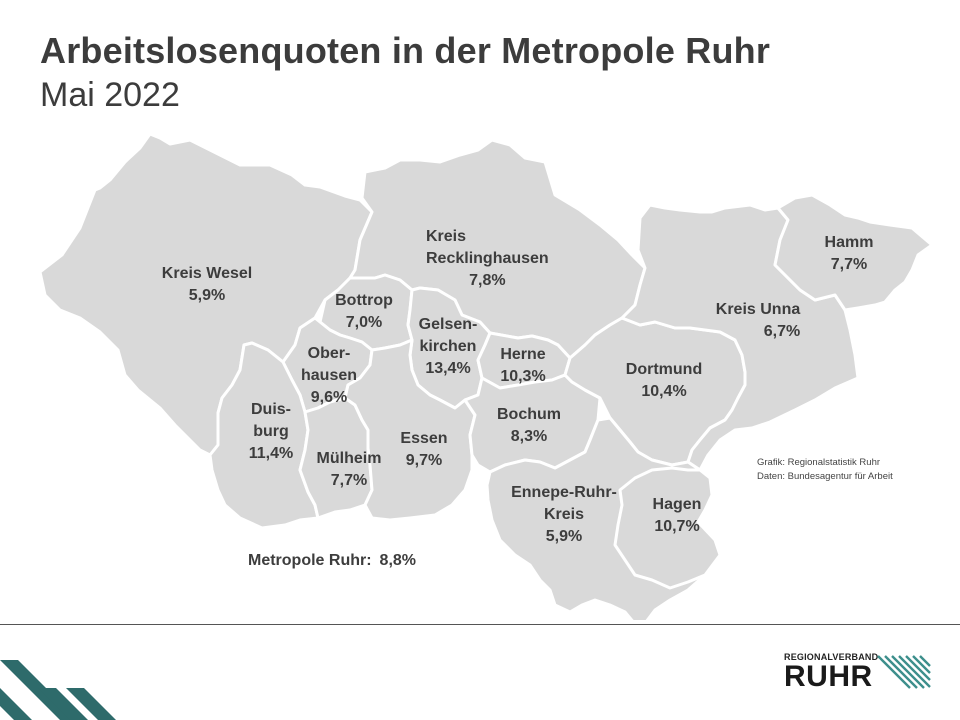 The width and height of the screenshot is (960, 720). What do you see at coordinates (529, 414) in the screenshot?
I see `label-line: Bochum` at bounding box center [529, 414].